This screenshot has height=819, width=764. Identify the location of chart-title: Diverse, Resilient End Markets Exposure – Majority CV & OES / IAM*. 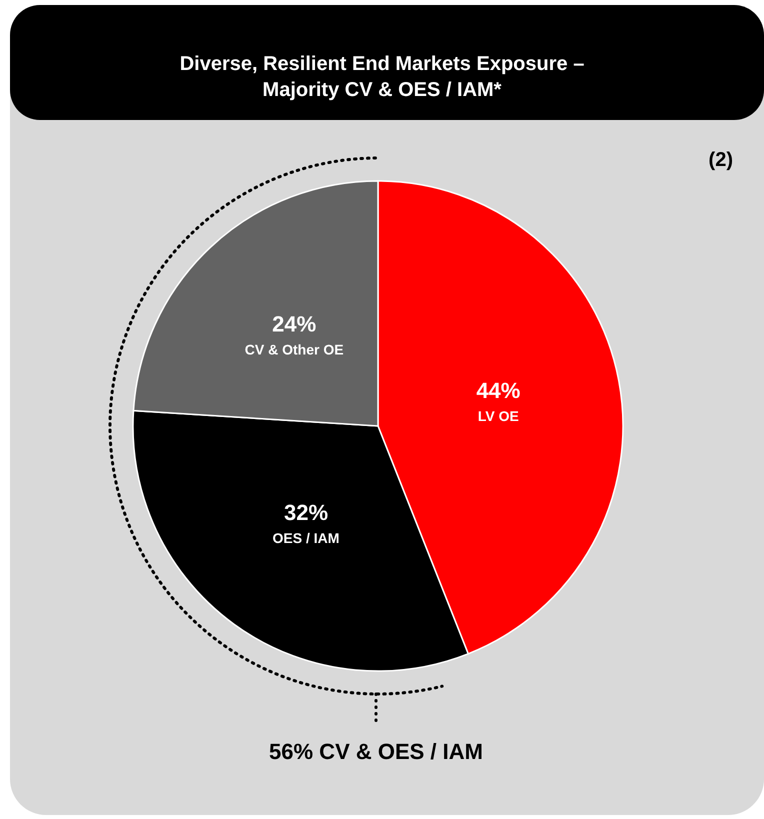
(382, 77).